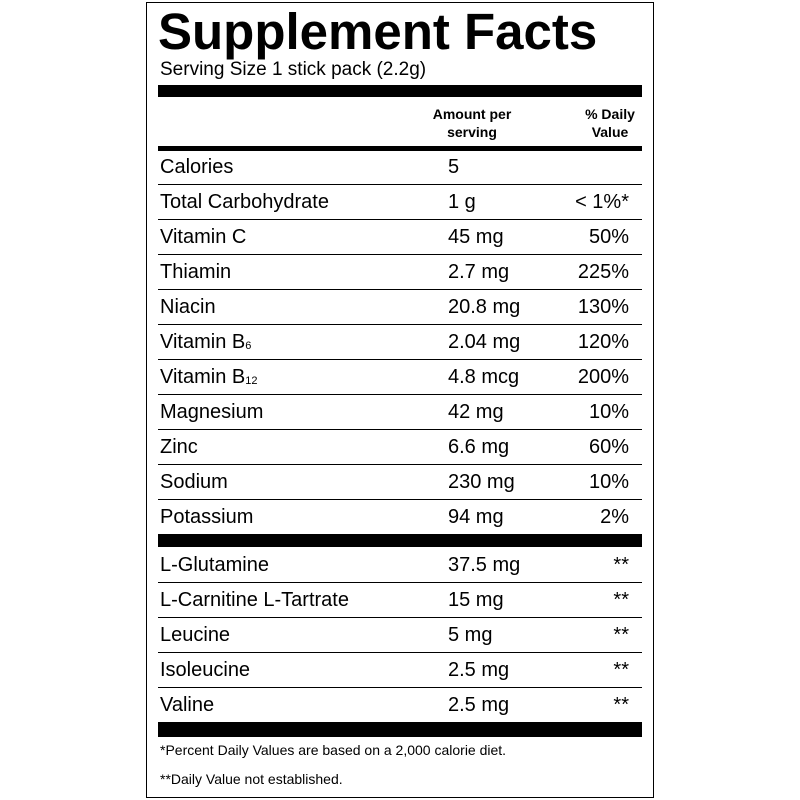 The height and width of the screenshot is (800, 800). Describe the element at coordinates (470, 635) in the screenshot. I see `amount: 5 mg` at that location.